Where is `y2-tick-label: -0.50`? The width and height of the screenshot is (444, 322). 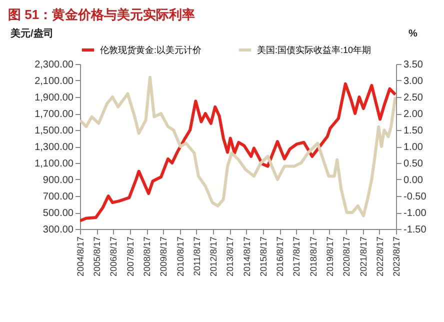
y2-tick-label: -0.50 is located at coordinates (415, 197).